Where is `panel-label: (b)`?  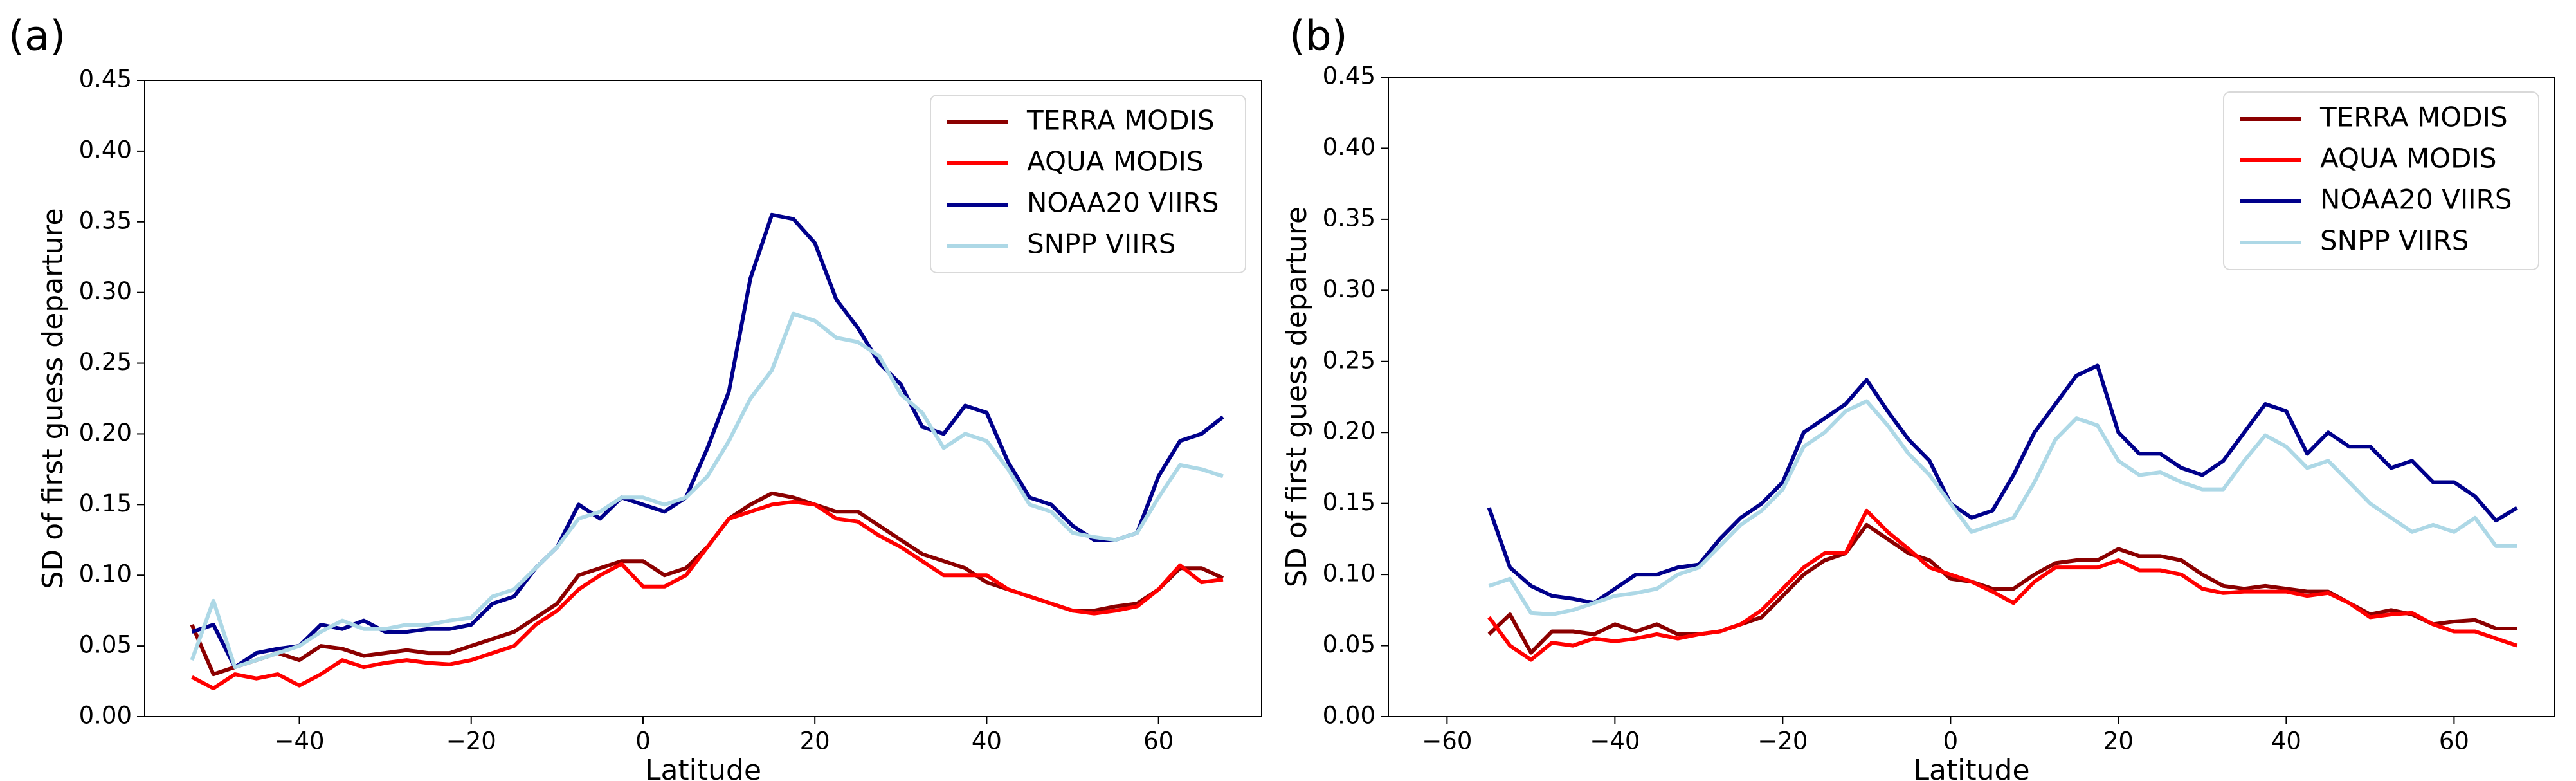 panel-label: (b) is located at coordinates (1318, 36).